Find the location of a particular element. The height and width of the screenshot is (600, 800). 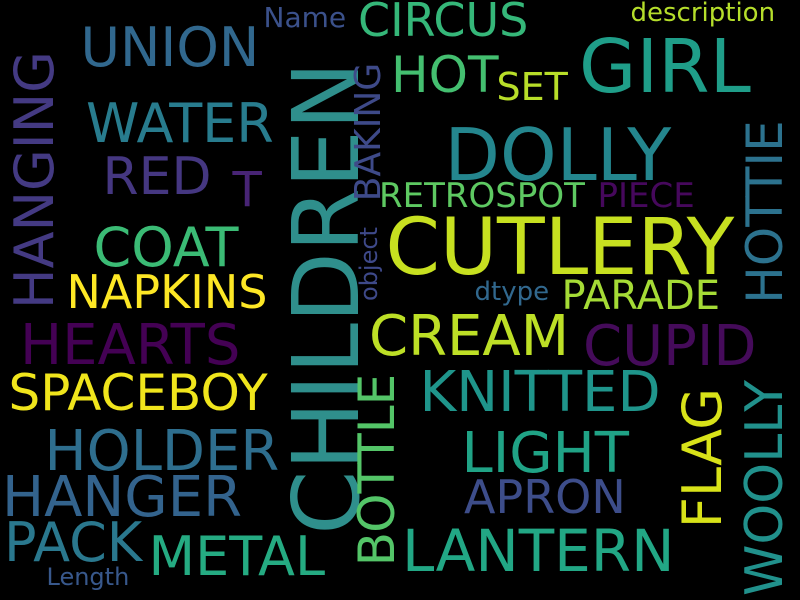

word-name: Name is located at coordinates (305, 17).